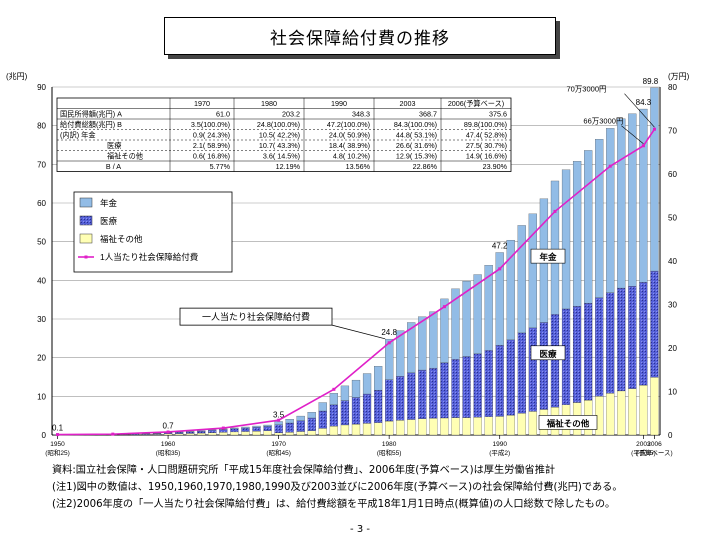 This screenshot has height=540, width=720. I want to click on table-cell: 23.90%, so click(495, 166).